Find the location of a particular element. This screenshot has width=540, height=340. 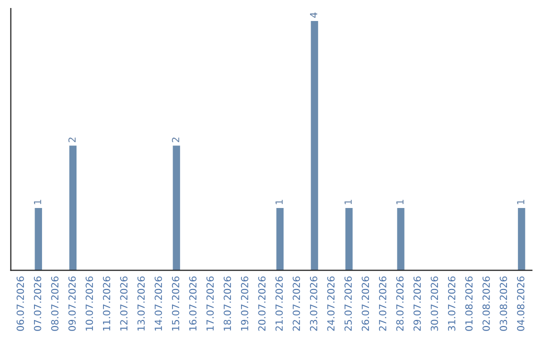

x-tick-label: 14.07.2026 is located at coordinates (158, 303).